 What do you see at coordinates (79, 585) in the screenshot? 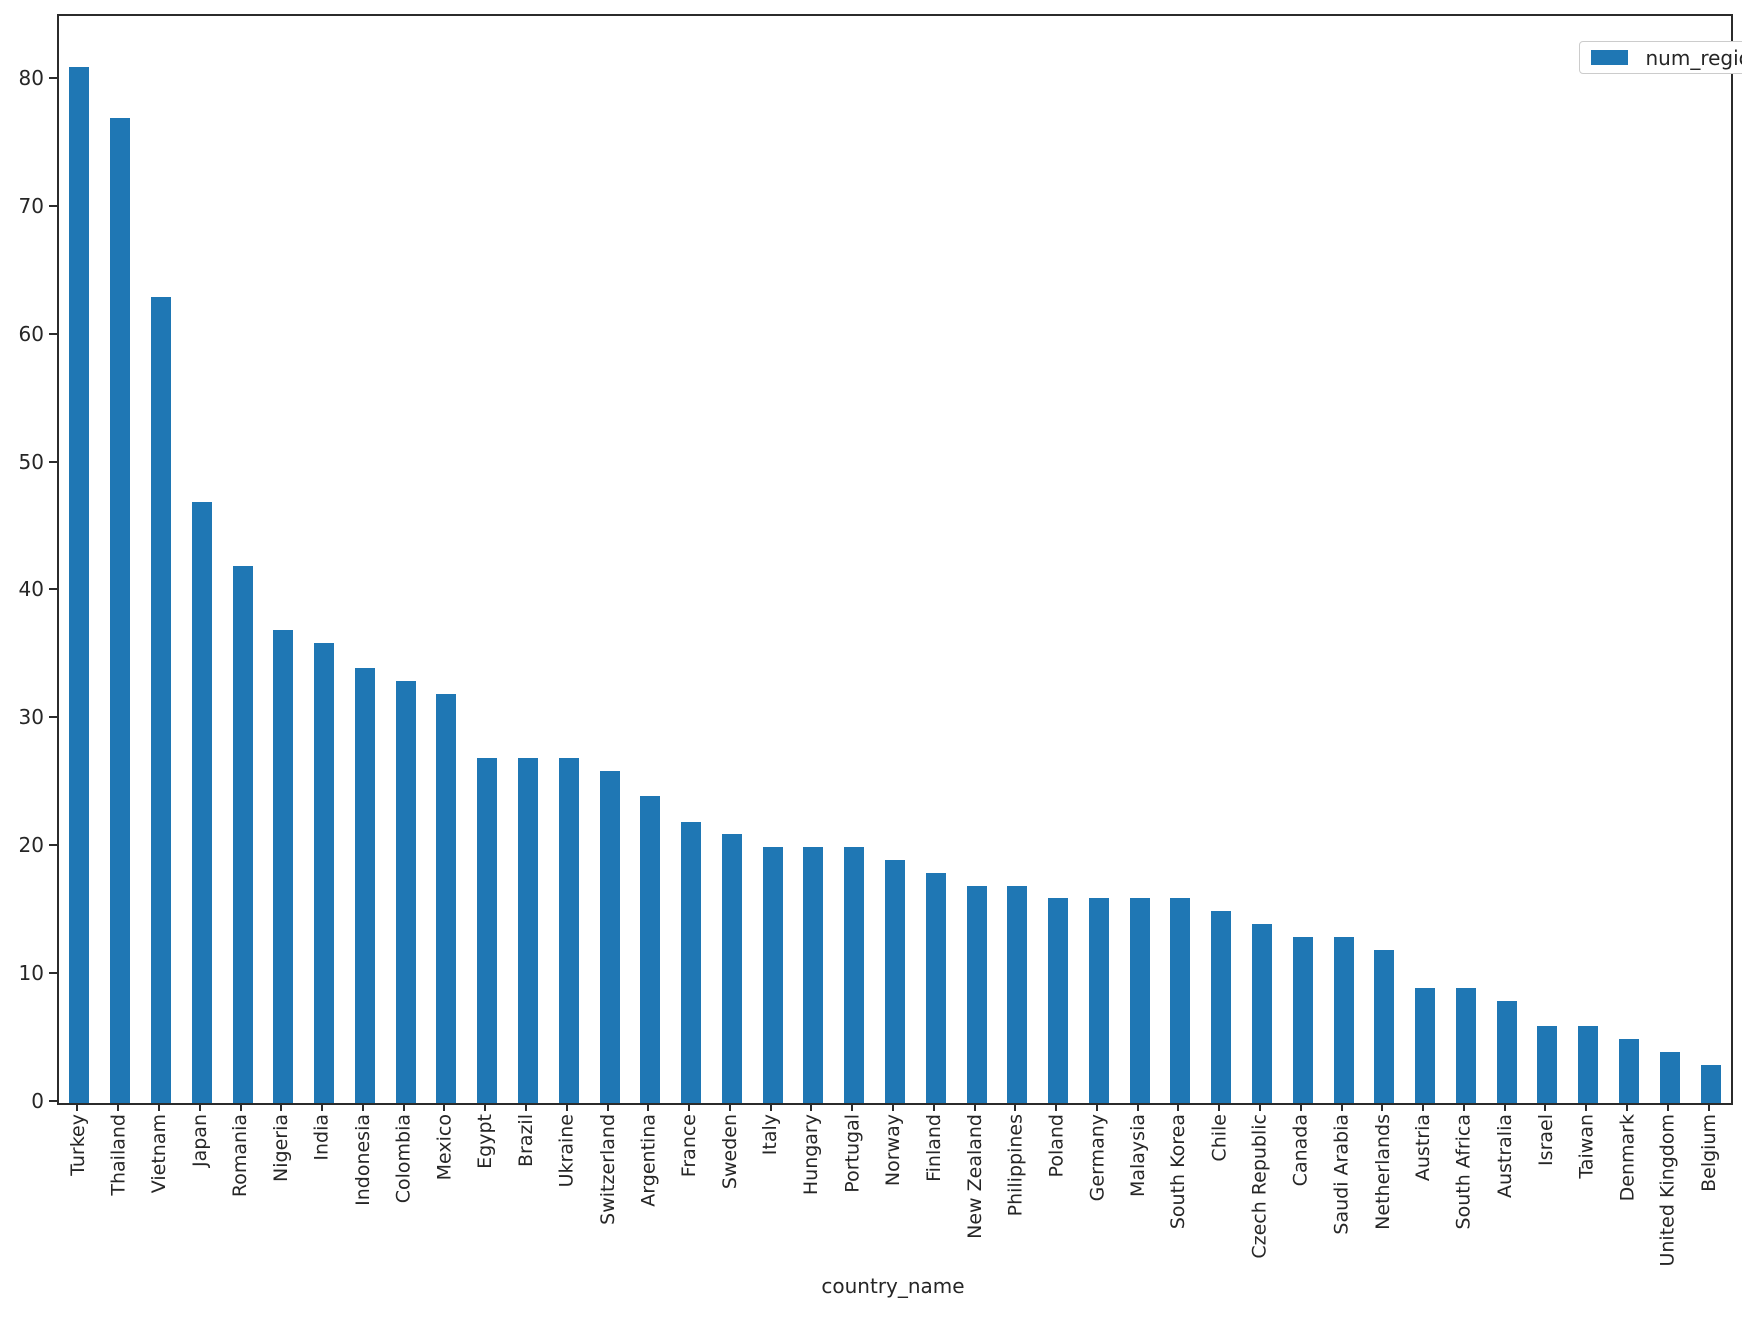
I see `bar-turkey` at bounding box center [79, 585].